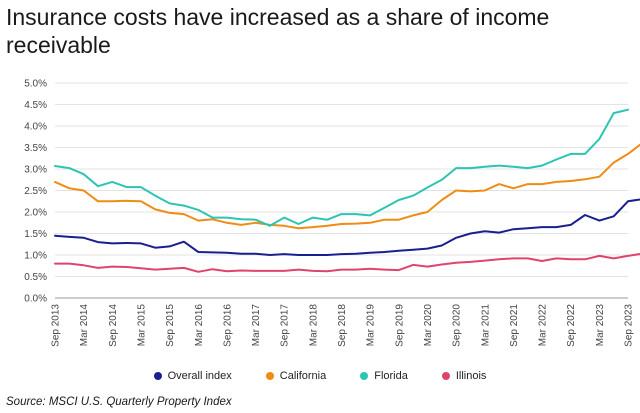 This screenshot has height=413, width=640. I want to click on x-tick-label: Sep 2018, so click(342, 325).